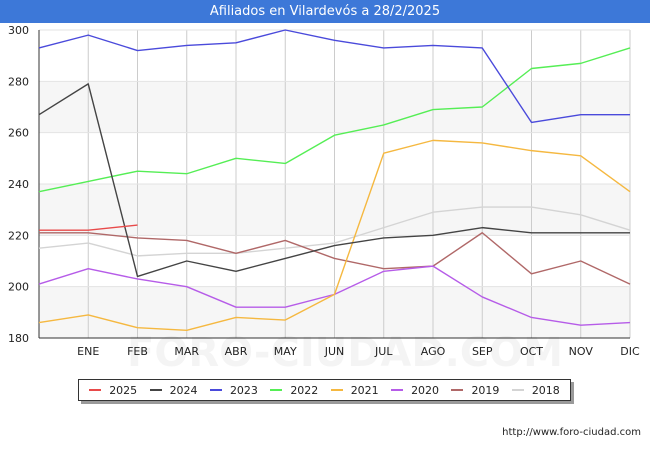  I want to click on legend-item-2023: 2023, so click(233, 390).